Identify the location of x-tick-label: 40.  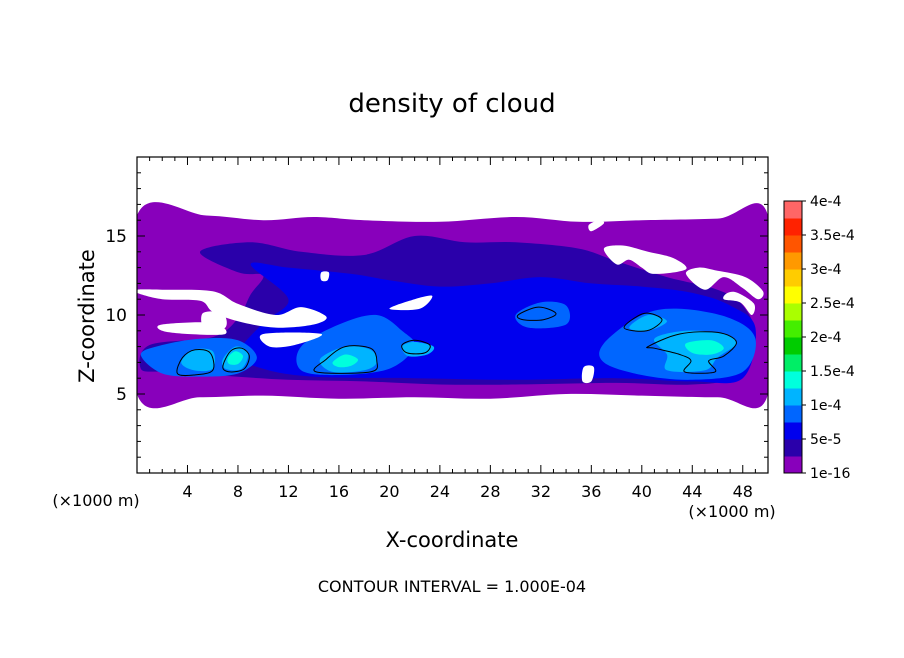
(642, 491).